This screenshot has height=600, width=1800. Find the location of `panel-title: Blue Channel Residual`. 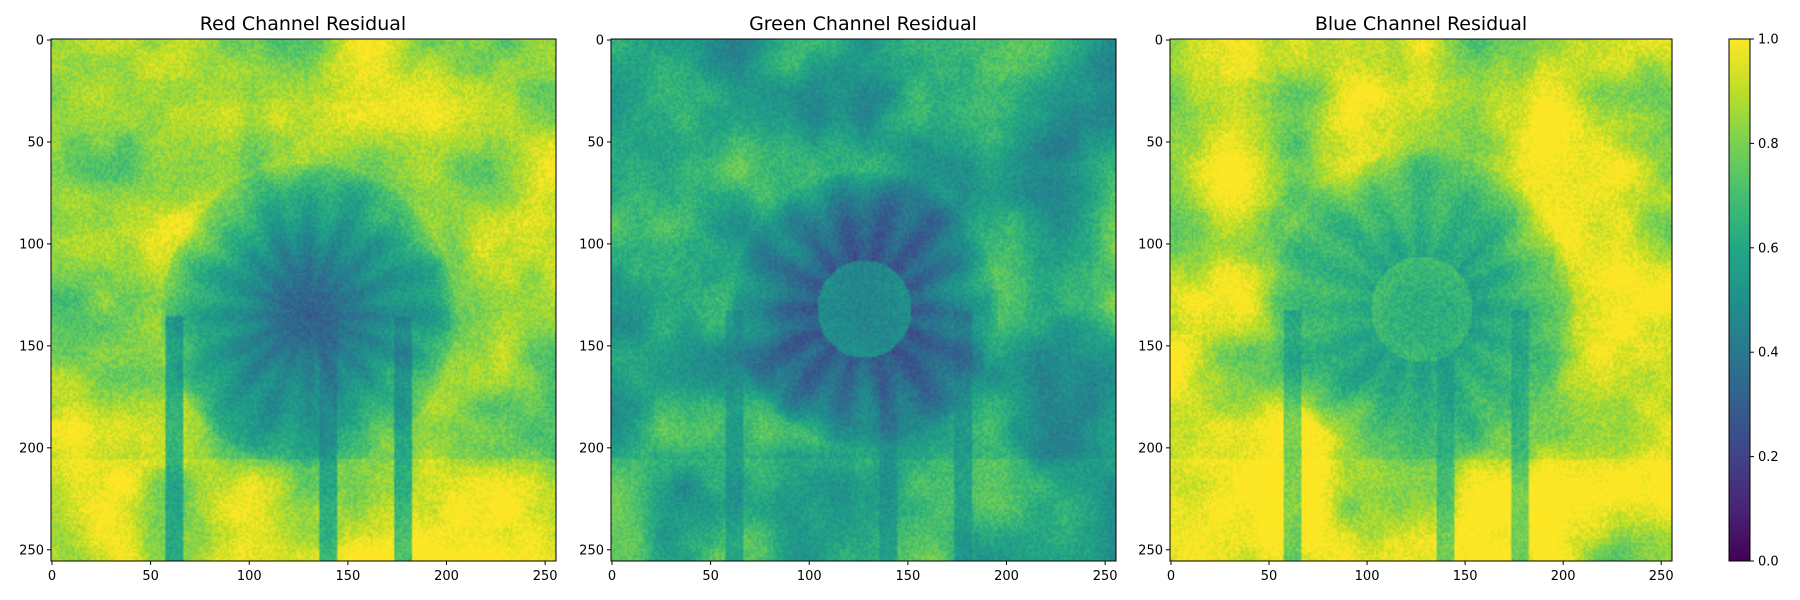

panel-title: Blue Channel Residual is located at coordinates (1421, 24).